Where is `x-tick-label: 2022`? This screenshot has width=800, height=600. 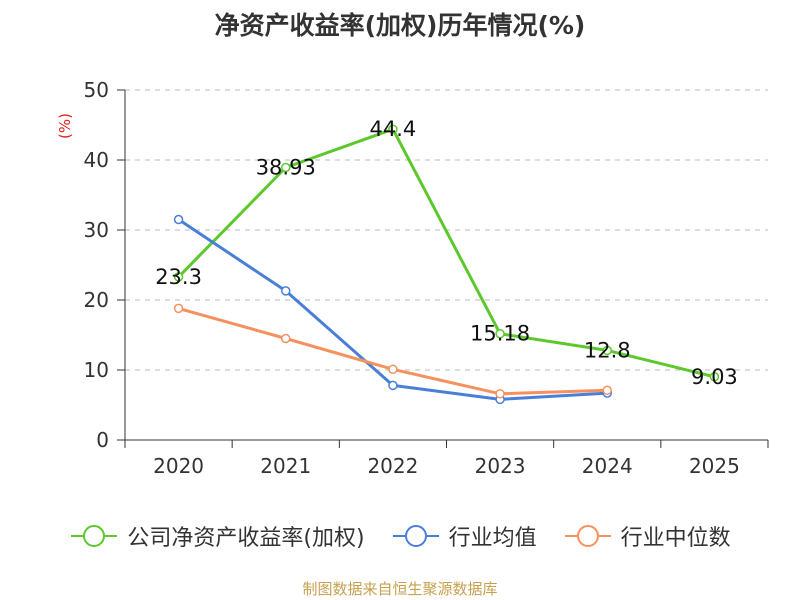
x-tick-label: 2022 is located at coordinates (392, 466).